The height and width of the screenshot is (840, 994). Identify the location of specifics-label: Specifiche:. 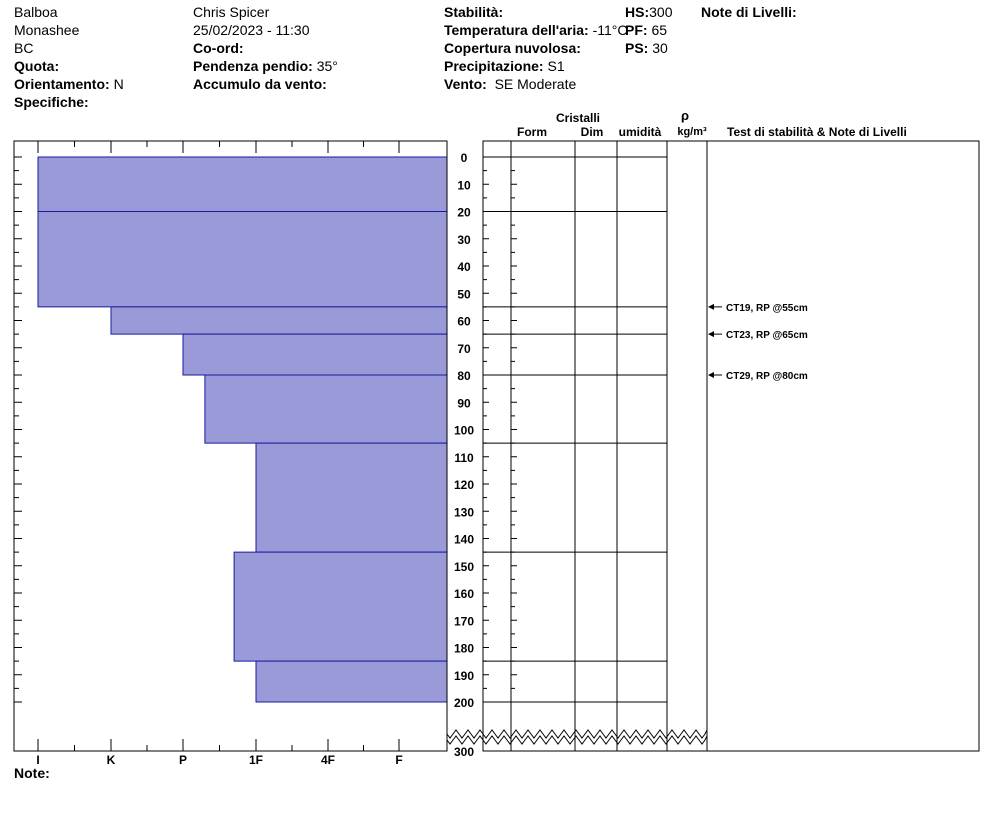
(51, 102).